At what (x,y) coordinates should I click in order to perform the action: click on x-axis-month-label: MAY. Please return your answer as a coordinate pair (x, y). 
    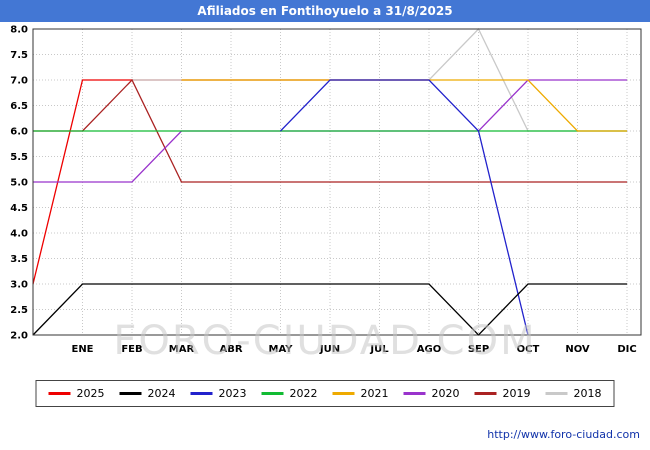
    Looking at the image, I should click on (281, 349).